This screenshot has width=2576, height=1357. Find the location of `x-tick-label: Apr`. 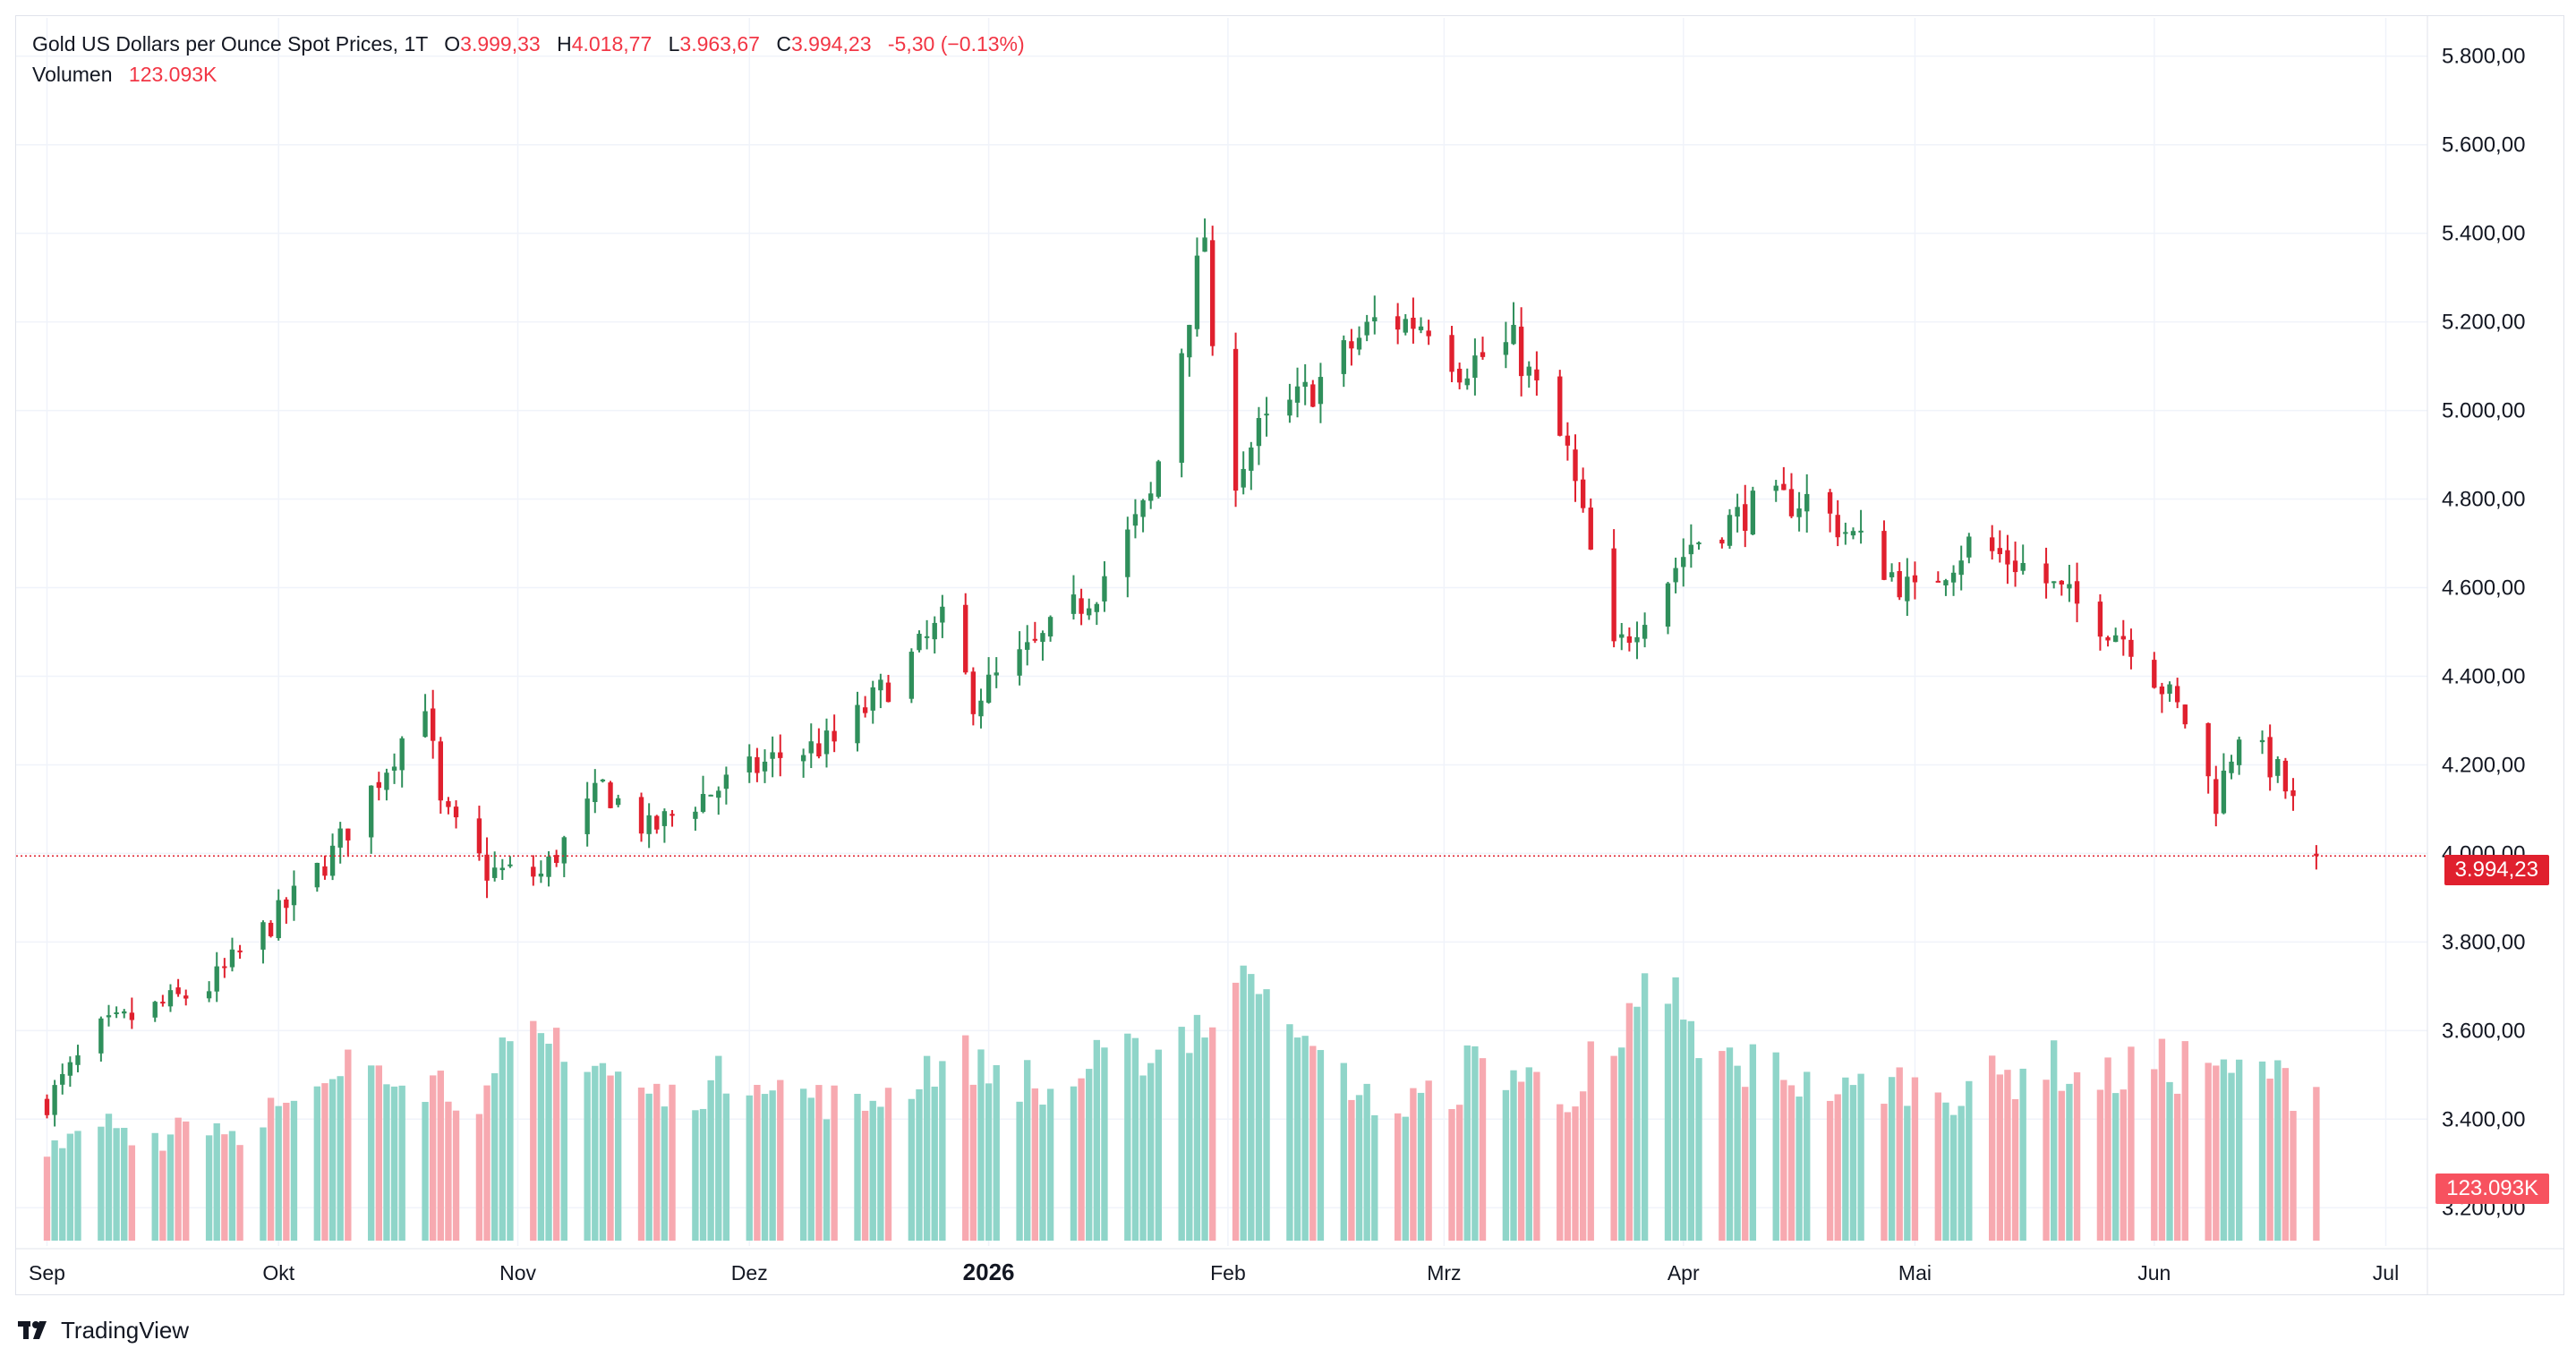

x-tick-label: Apr is located at coordinates (1684, 1273).